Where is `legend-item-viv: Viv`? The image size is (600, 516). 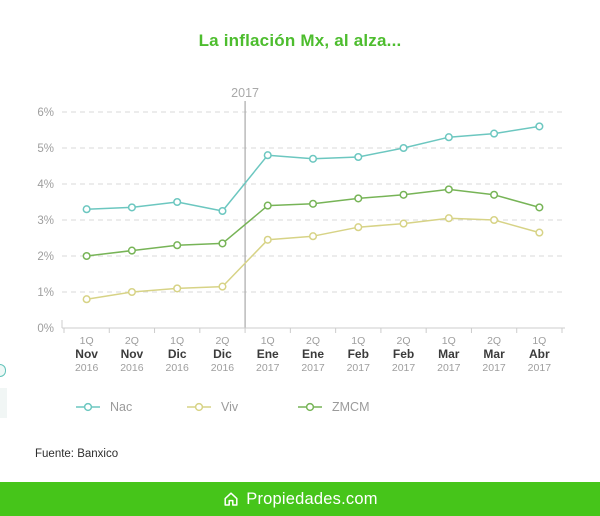 legend-item-viv: Viv is located at coordinates (241, 407).